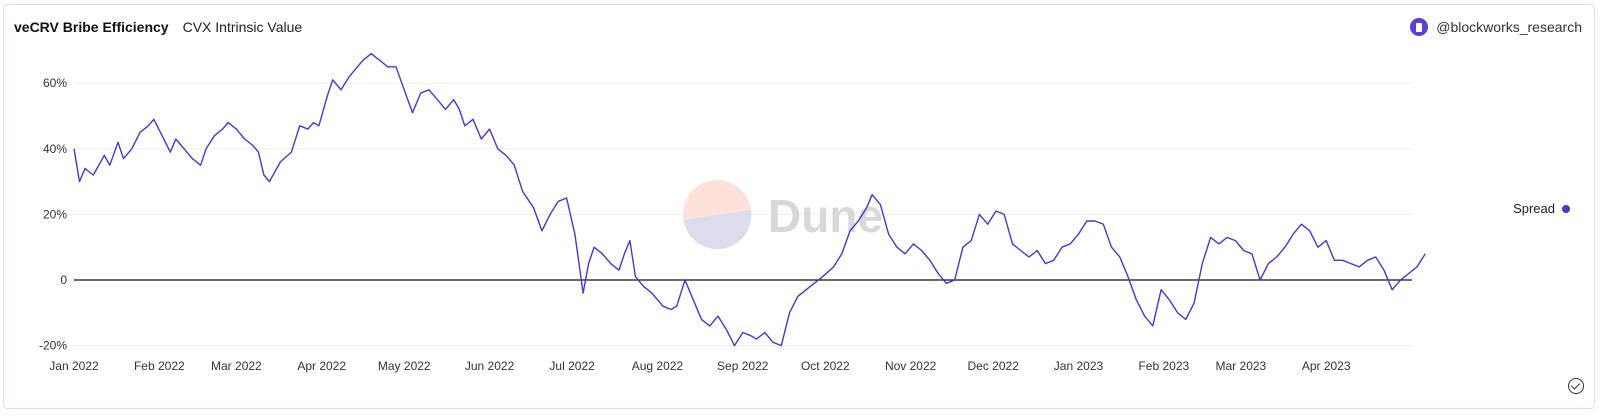 The height and width of the screenshot is (416, 1600). What do you see at coordinates (1419, 27) in the screenshot?
I see `blockworks-avatar-icon` at bounding box center [1419, 27].